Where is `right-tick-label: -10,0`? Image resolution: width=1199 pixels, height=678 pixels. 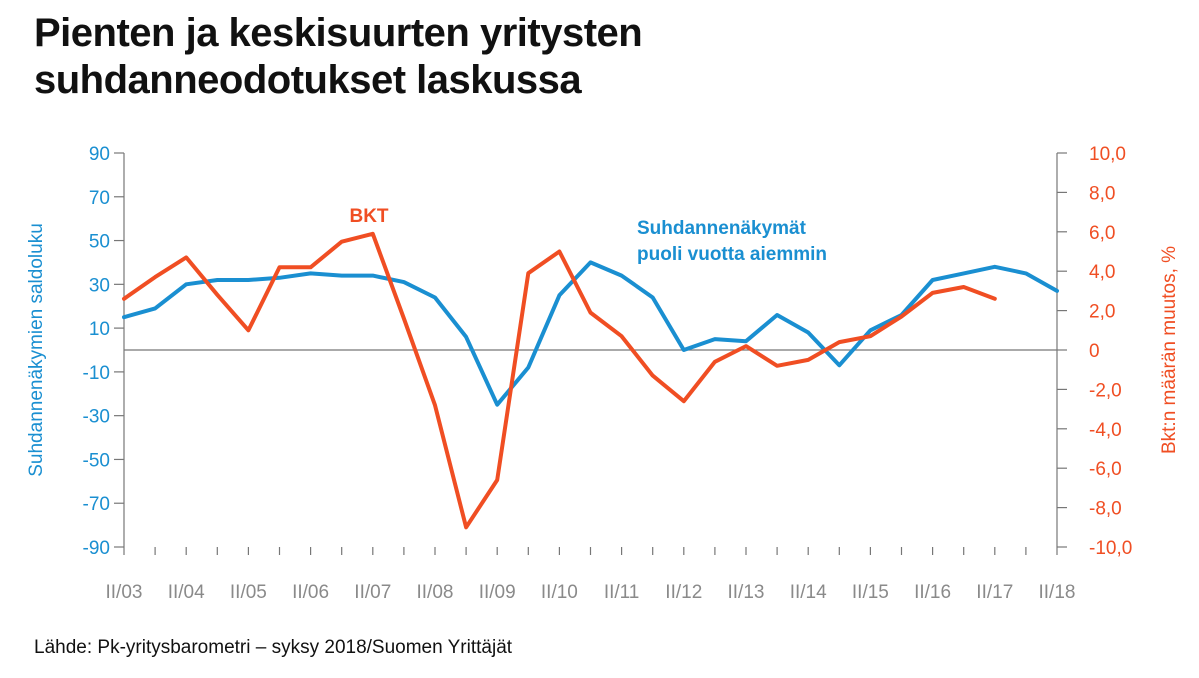 right-tick-label: -10,0 is located at coordinates (1110, 548).